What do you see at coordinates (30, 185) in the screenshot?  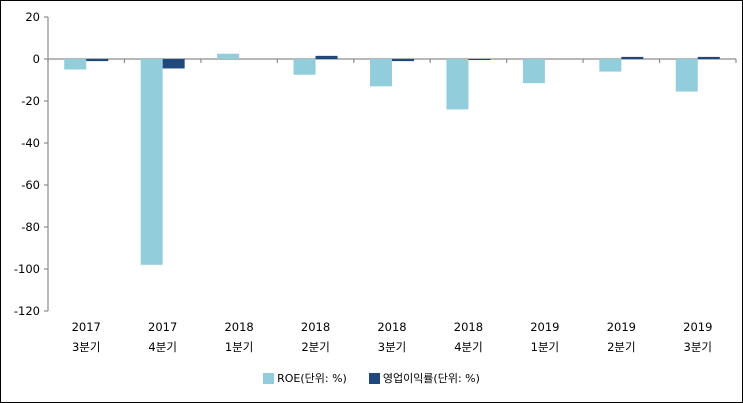 I see `y-axis-label: -60` at bounding box center [30, 185].